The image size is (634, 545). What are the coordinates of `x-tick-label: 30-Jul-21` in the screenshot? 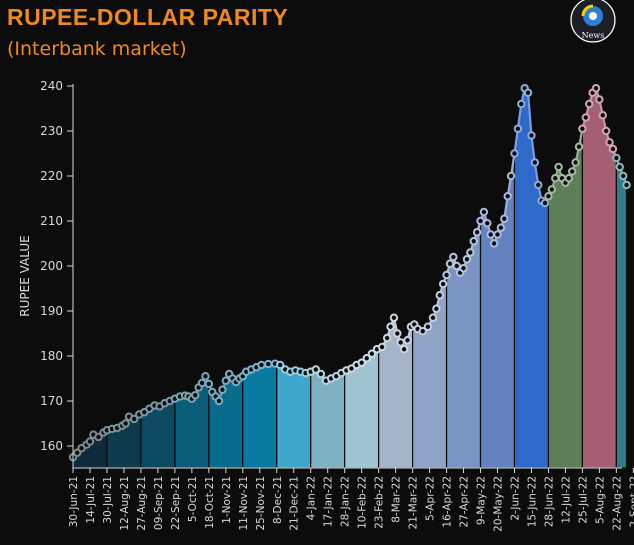 It's located at (108, 500).